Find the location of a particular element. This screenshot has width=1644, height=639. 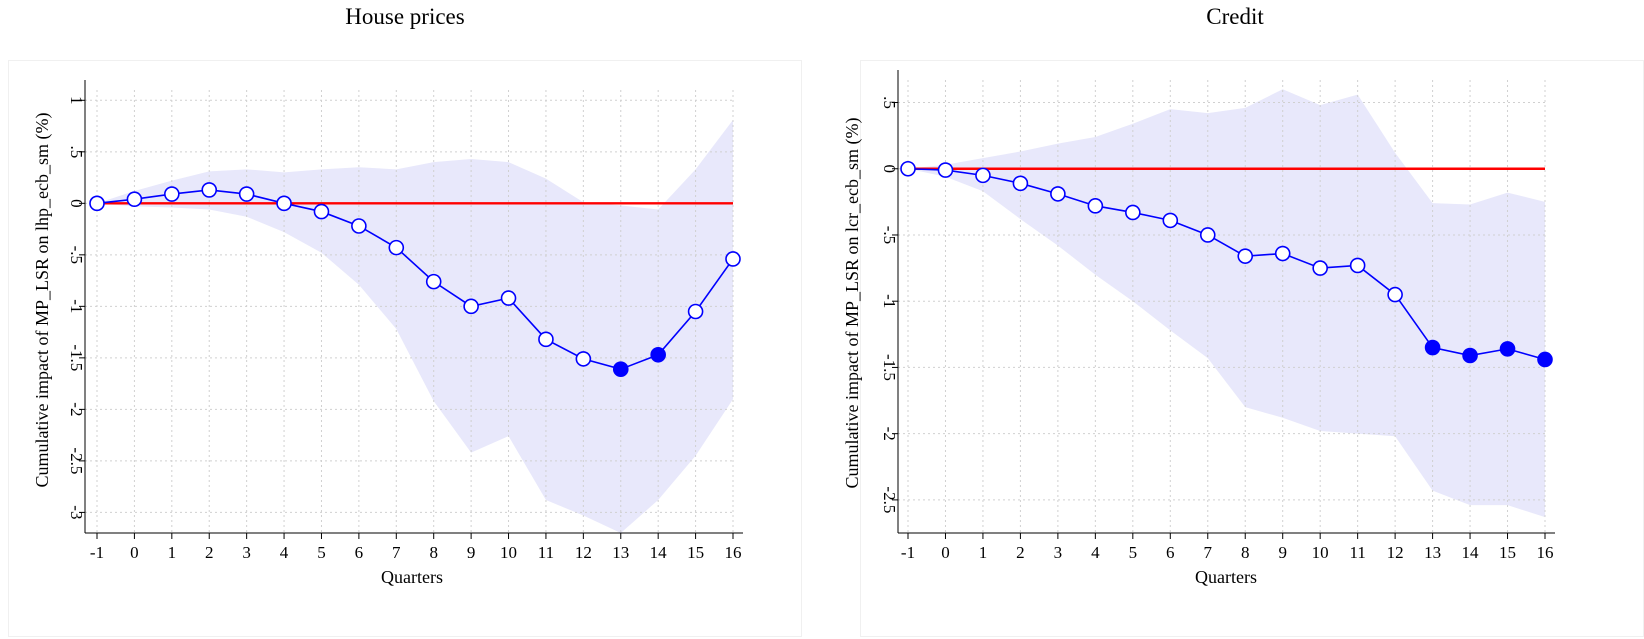

house-prices-x-tick-label: 14 is located at coordinates (659, 552).